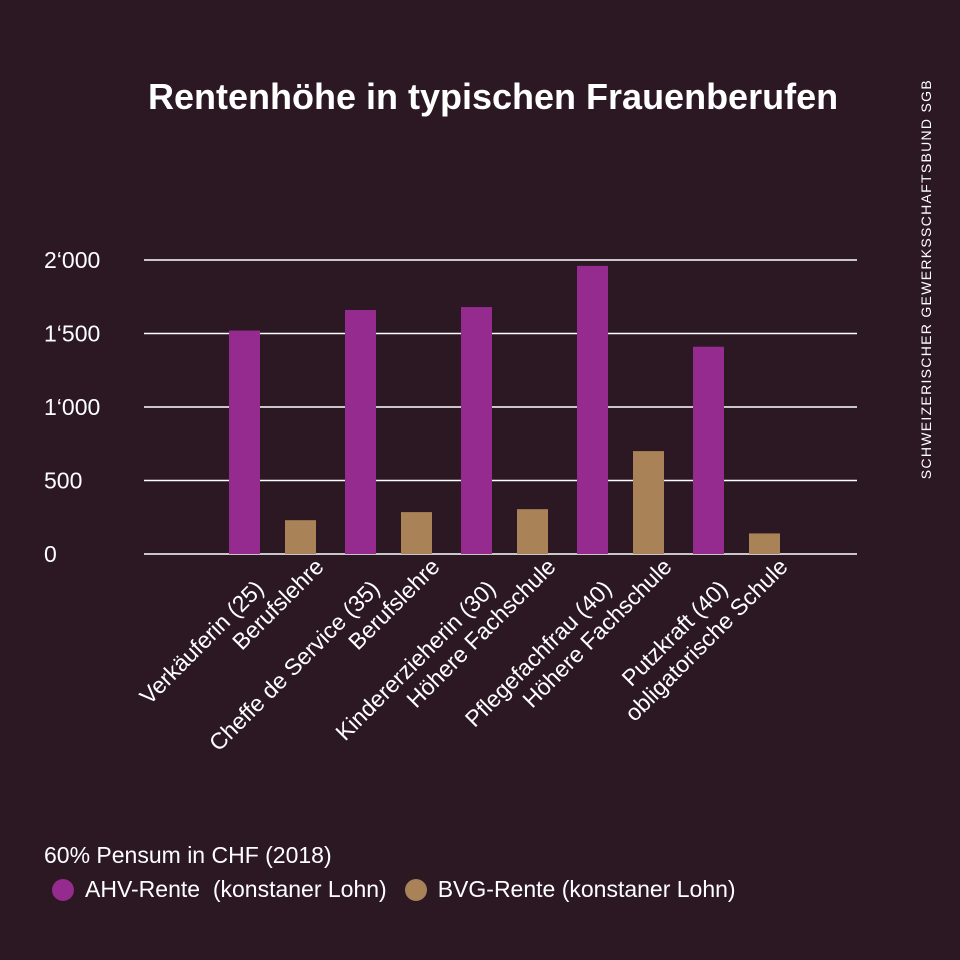 The image size is (960, 960). I want to click on y-tick-label: 0, so click(50, 554).